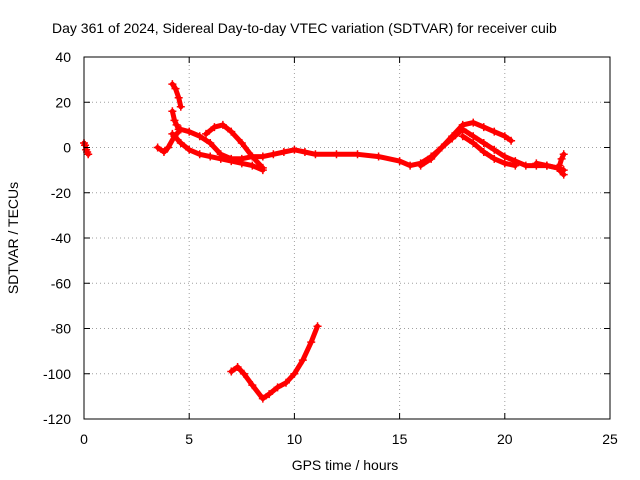 This screenshot has height=480, width=640. Describe the element at coordinates (295, 439) in the screenshot. I see `x-tick-label: 10` at that location.